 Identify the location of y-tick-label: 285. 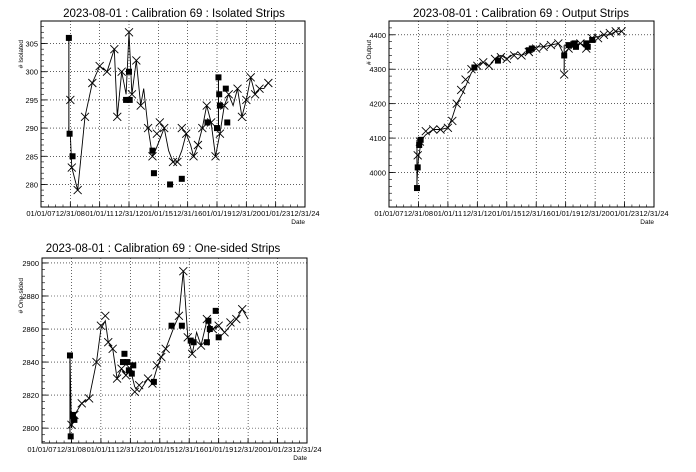
(31, 156).